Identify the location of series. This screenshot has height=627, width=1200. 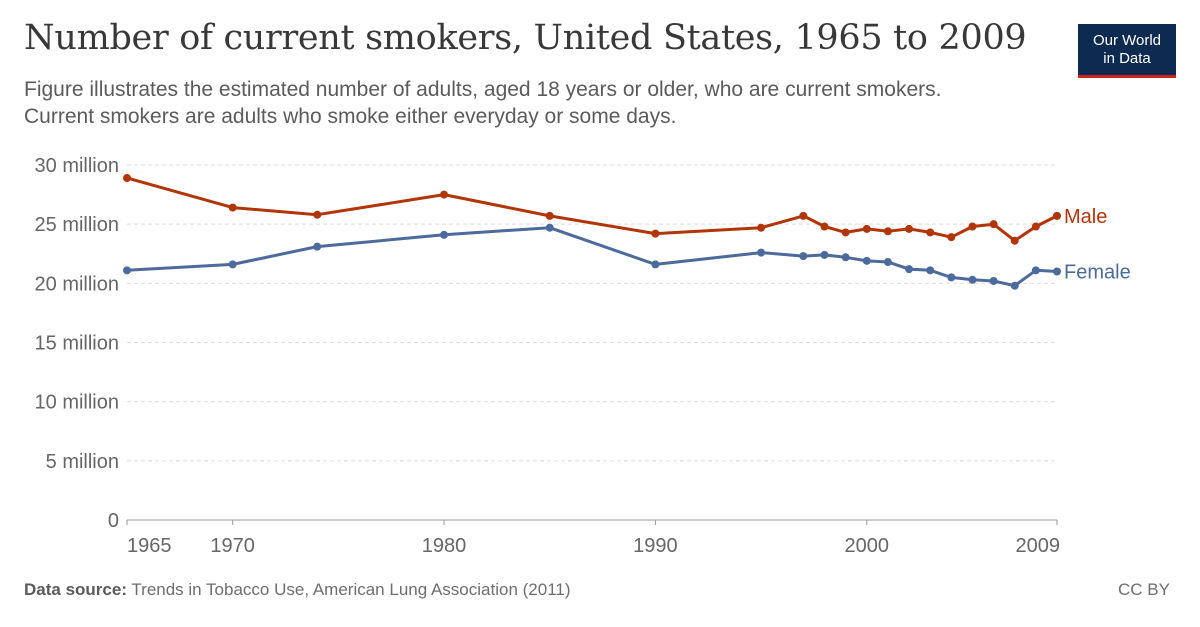
(592, 232).